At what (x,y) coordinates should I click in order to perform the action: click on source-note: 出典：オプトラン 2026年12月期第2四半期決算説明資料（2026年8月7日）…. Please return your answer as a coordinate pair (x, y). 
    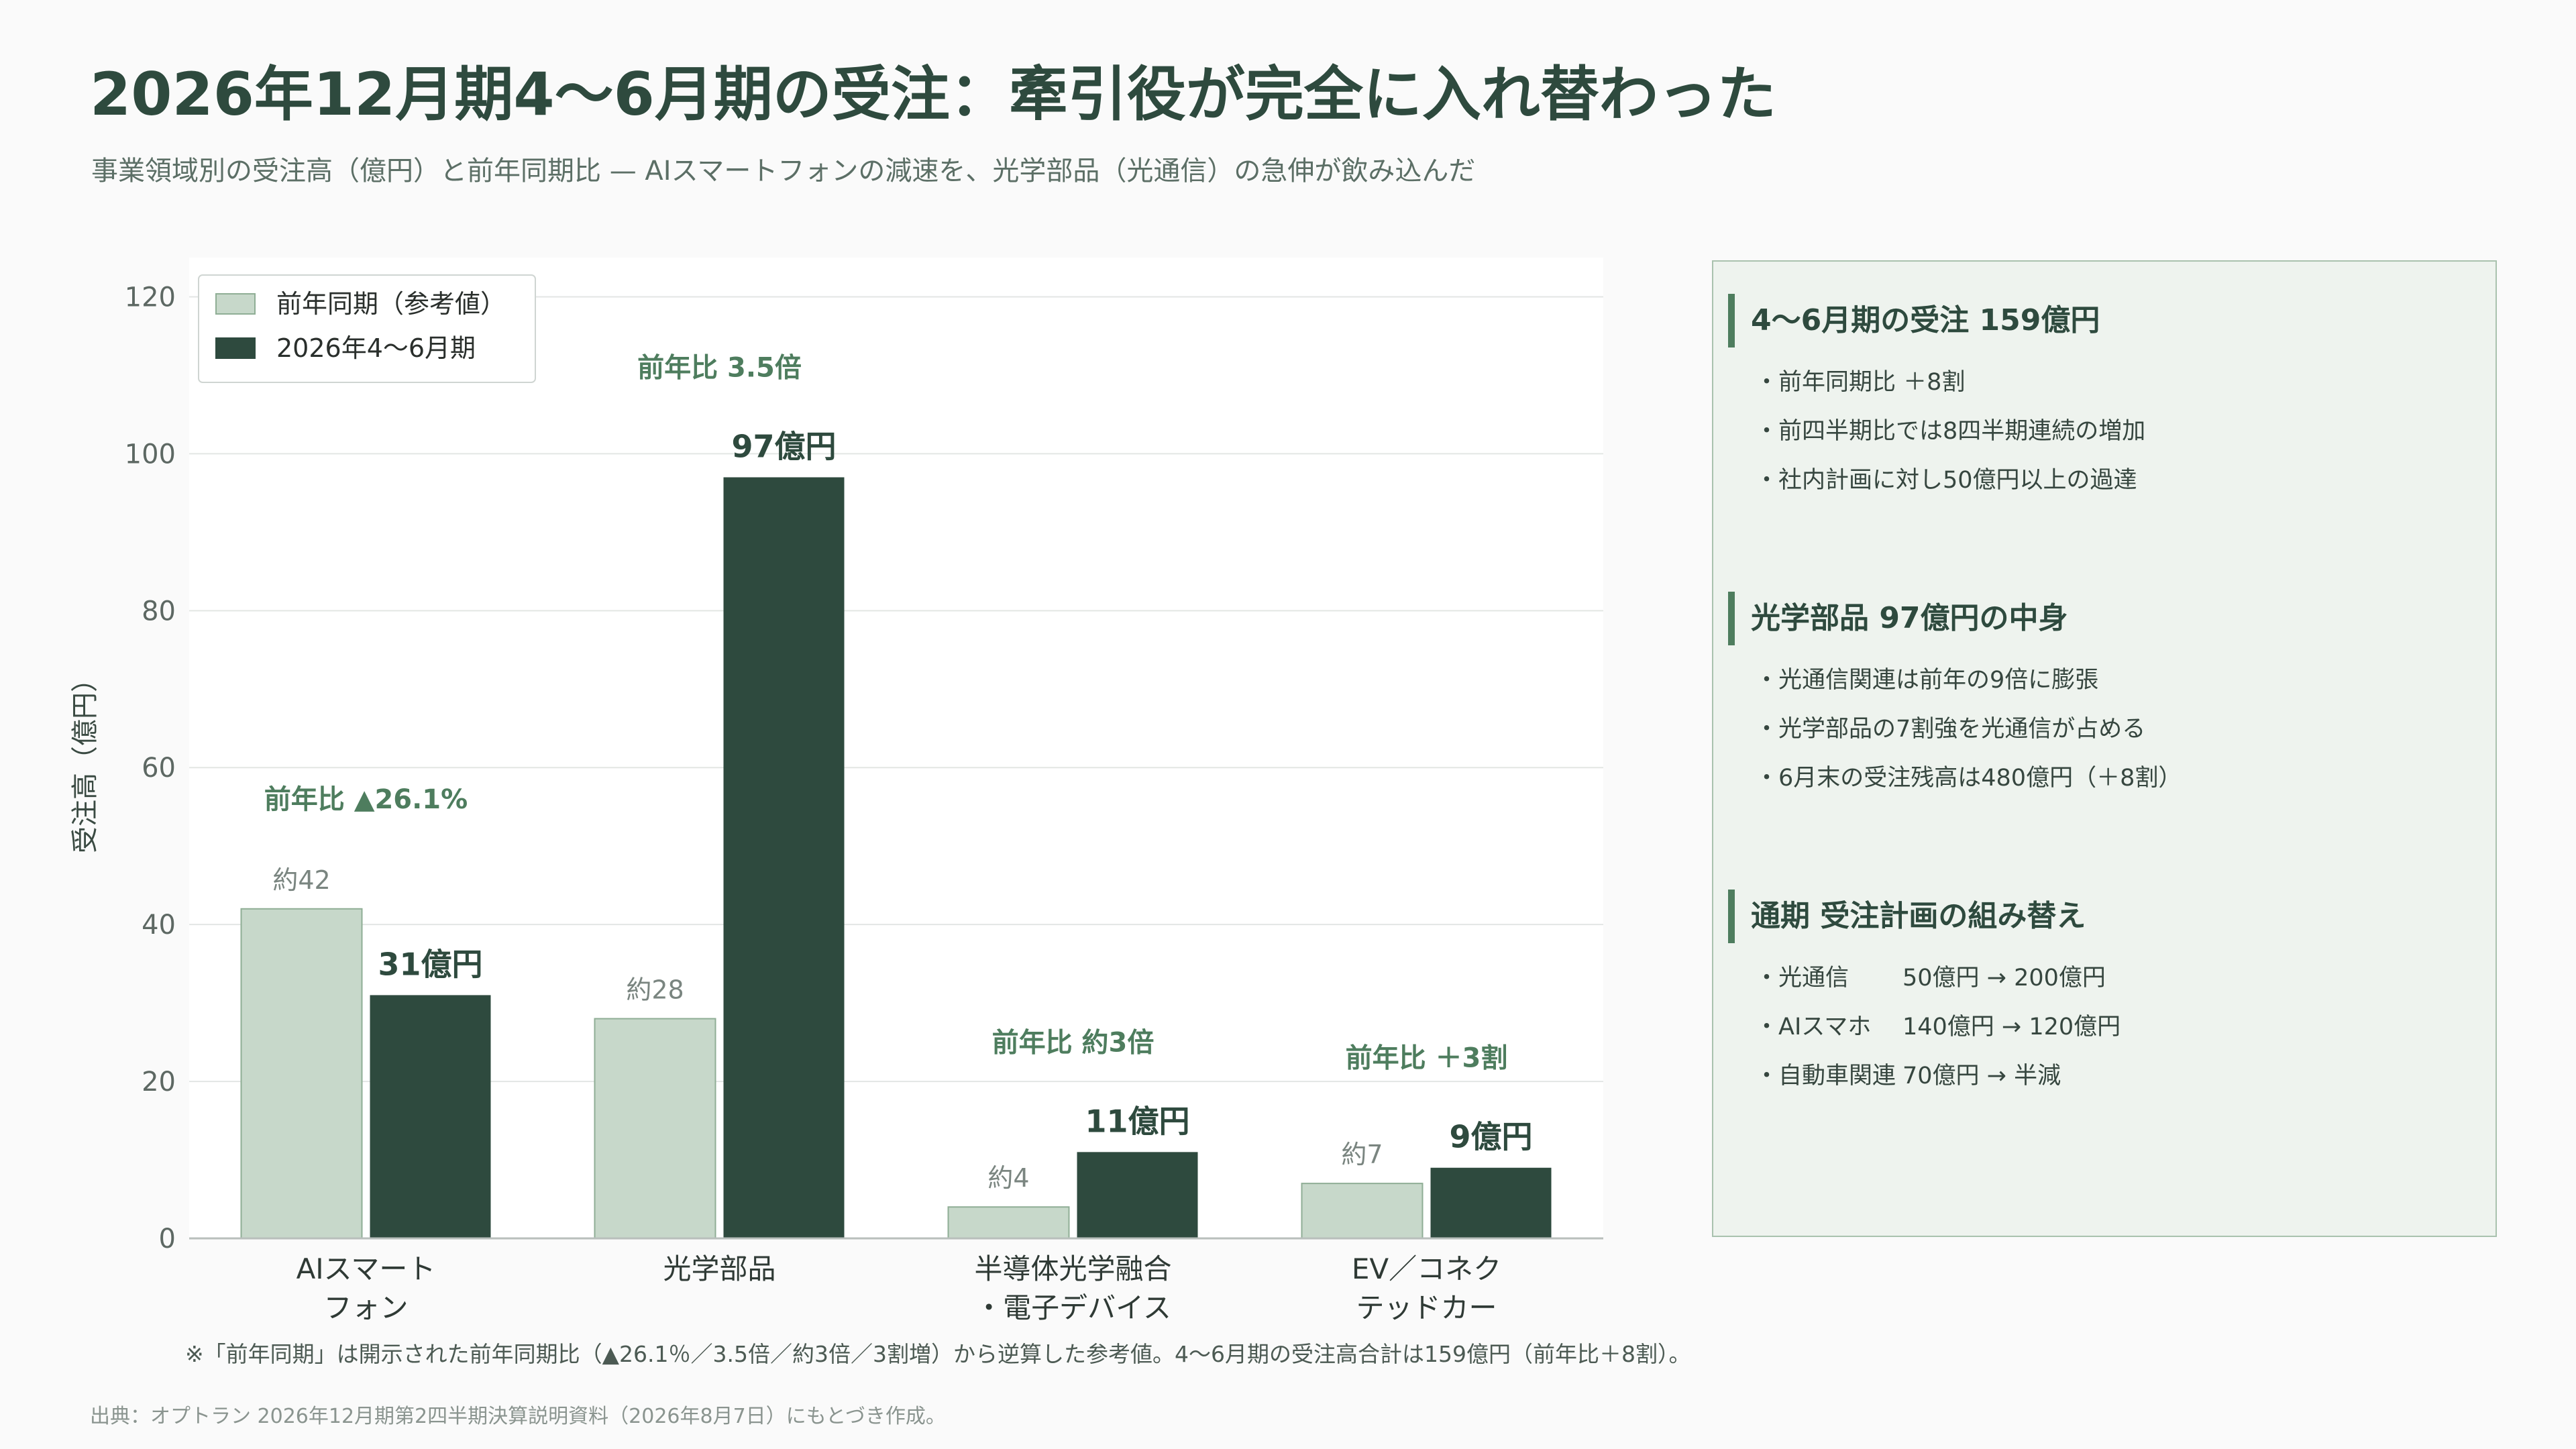
    Looking at the image, I should click on (518, 1416).